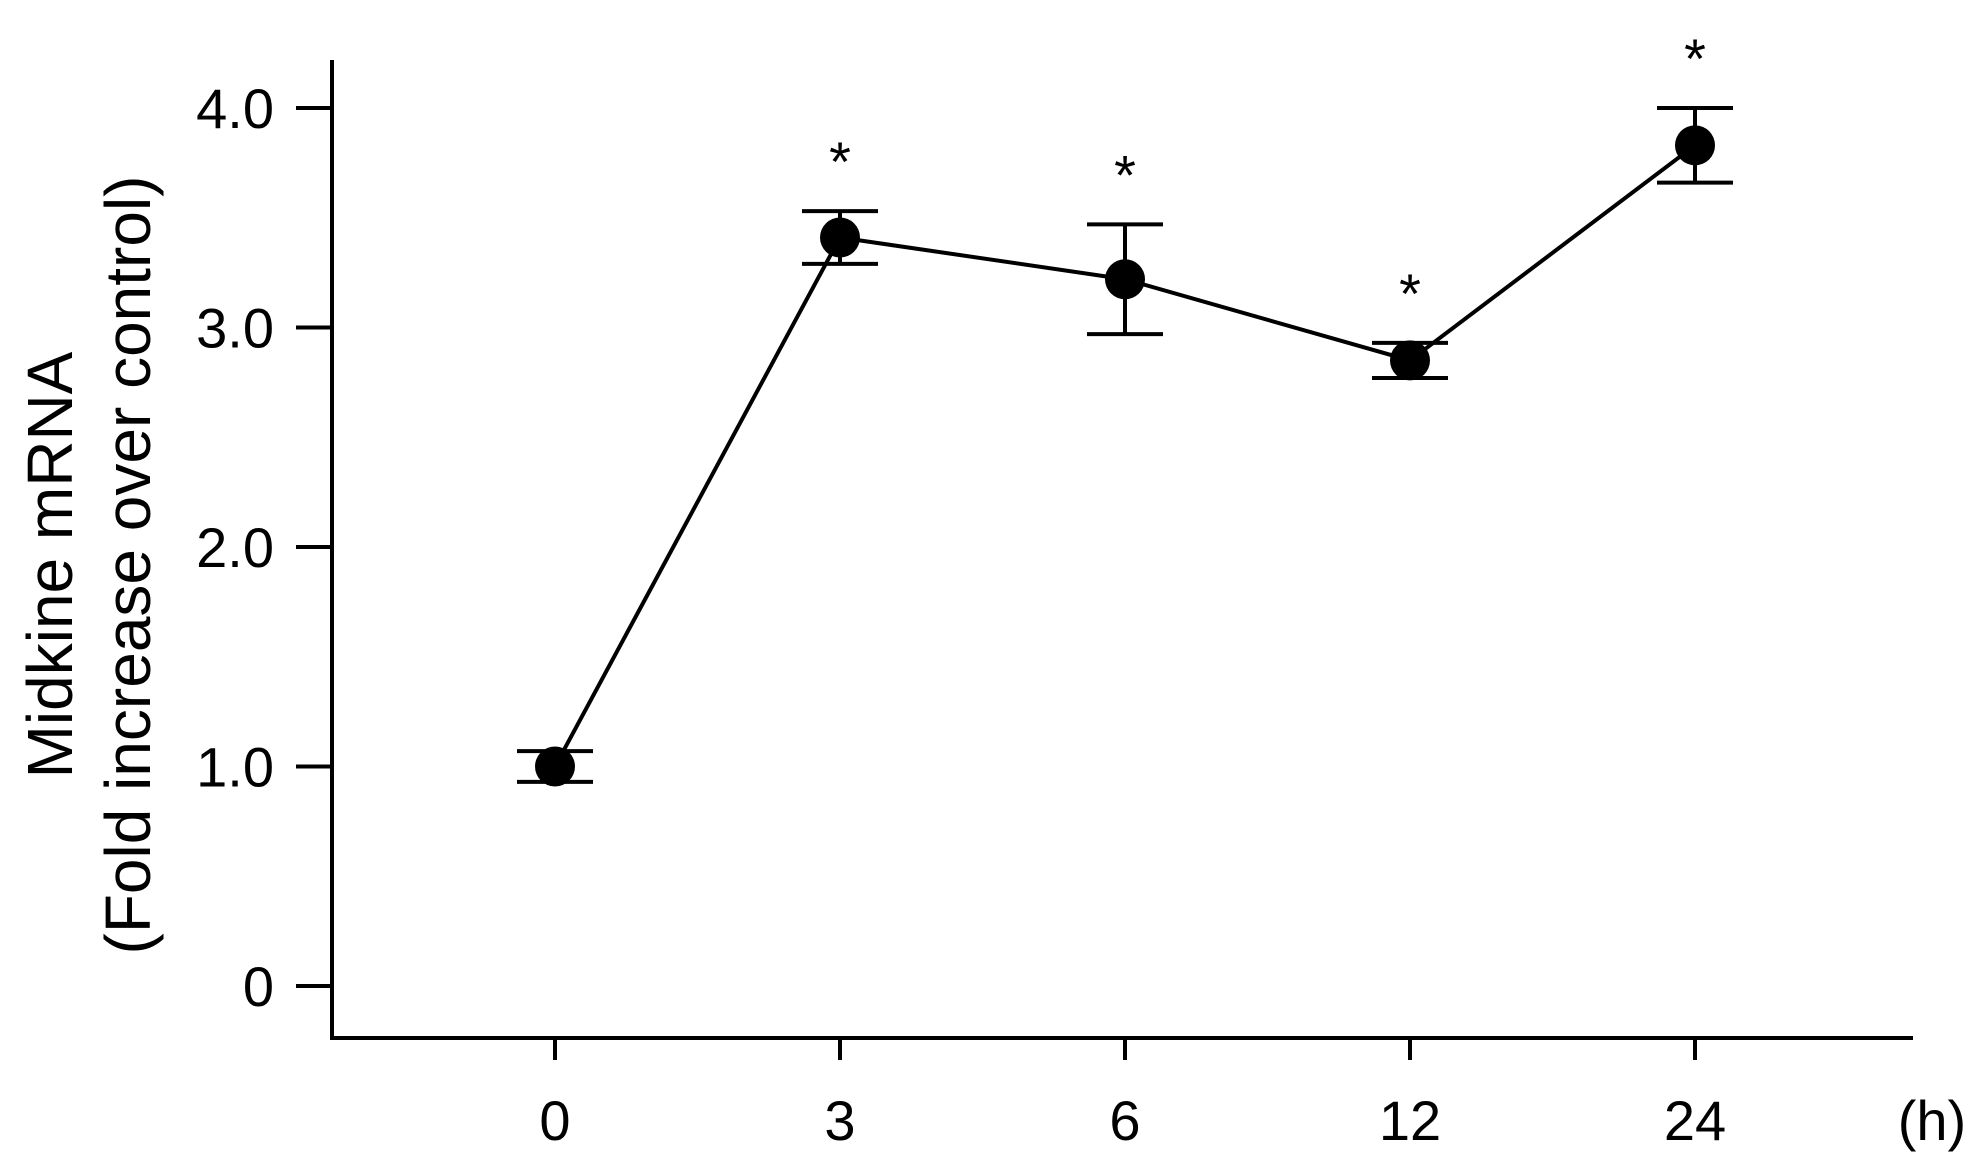 The image size is (1982, 1169). What do you see at coordinates (128, 565) in the screenshot?
I see `y-axis-label-line2: (Fold increase over control)` at bounding box center [128, 565].